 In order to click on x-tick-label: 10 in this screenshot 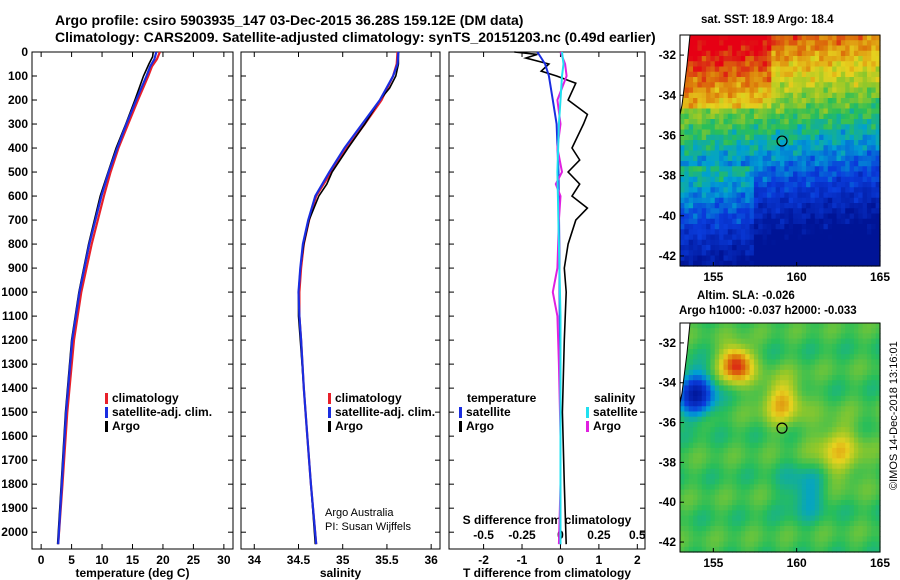, I will do `click(102, 560)`.